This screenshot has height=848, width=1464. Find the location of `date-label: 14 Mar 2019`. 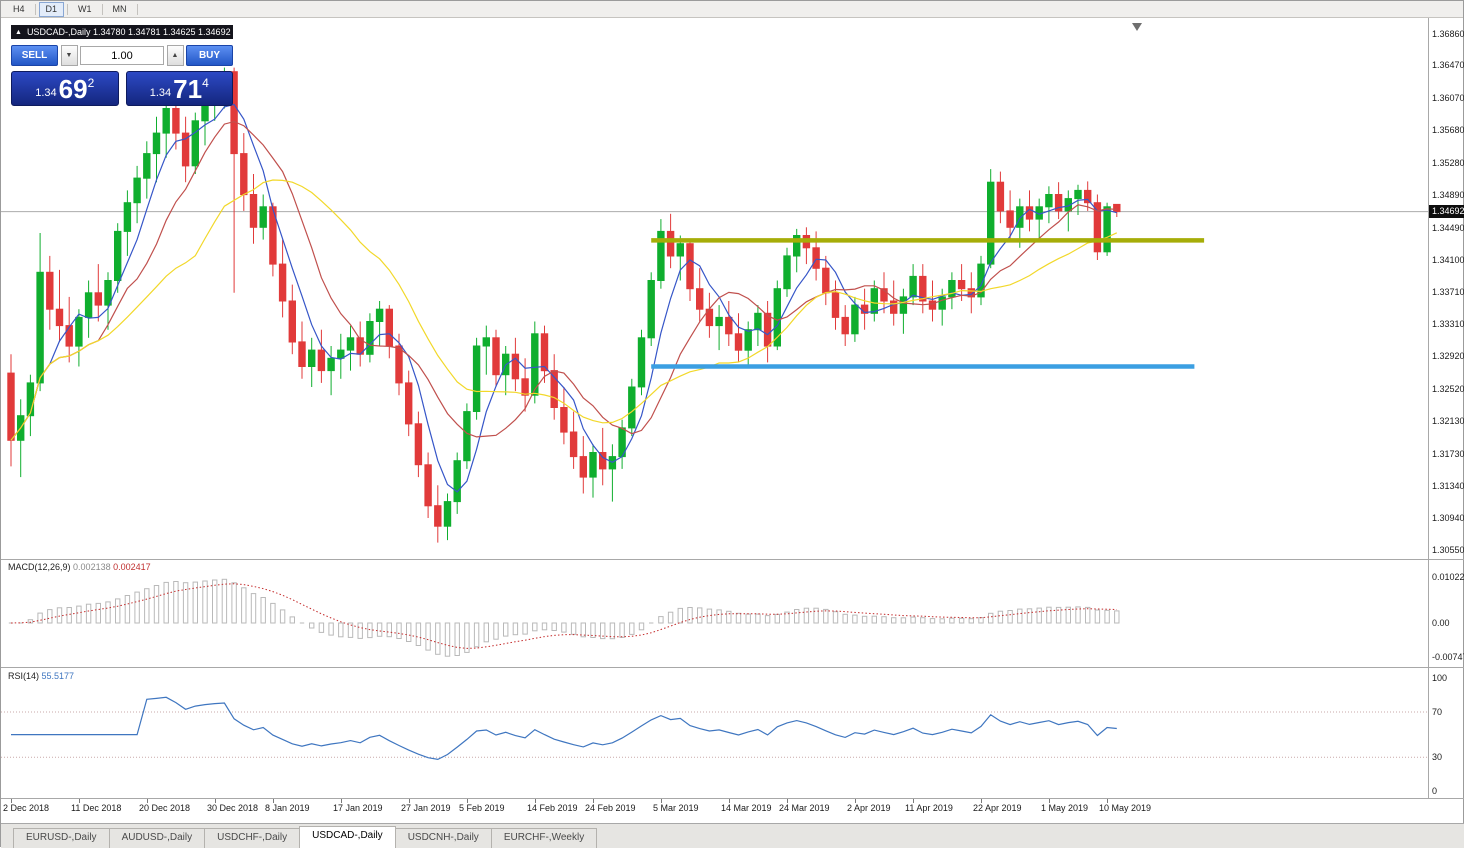

date-label: 14 Mar 2019 is located at coordinates (746, 808).